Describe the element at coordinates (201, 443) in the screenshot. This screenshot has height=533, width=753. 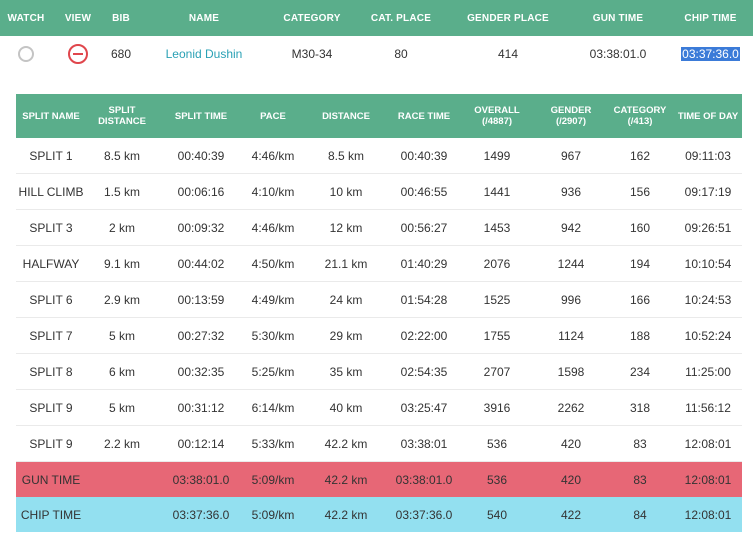
I see `cell-split-time: 00:12:14` at that location.